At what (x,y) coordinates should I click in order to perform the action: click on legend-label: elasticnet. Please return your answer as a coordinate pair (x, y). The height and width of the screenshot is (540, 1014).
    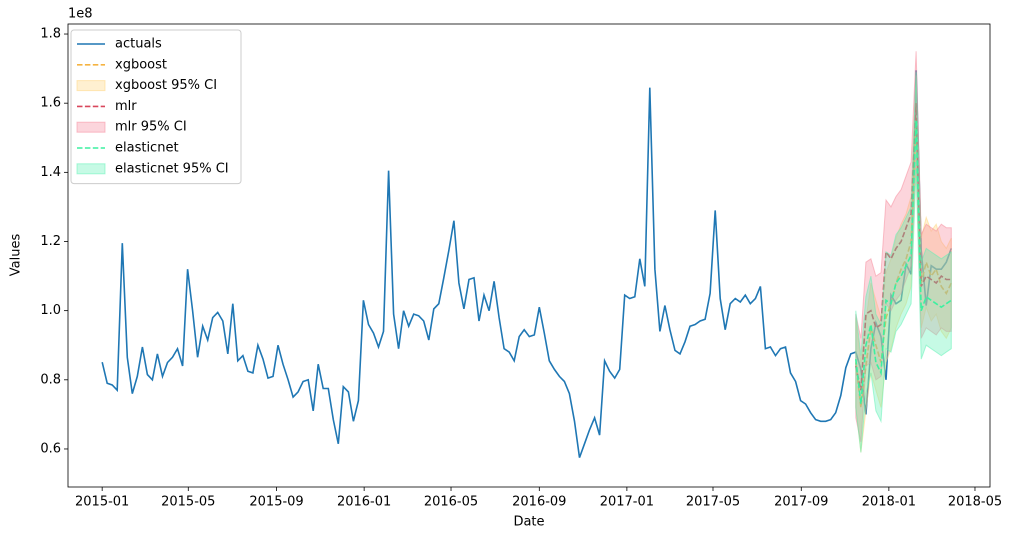
    Looking at the image, I should click on (147, 148).